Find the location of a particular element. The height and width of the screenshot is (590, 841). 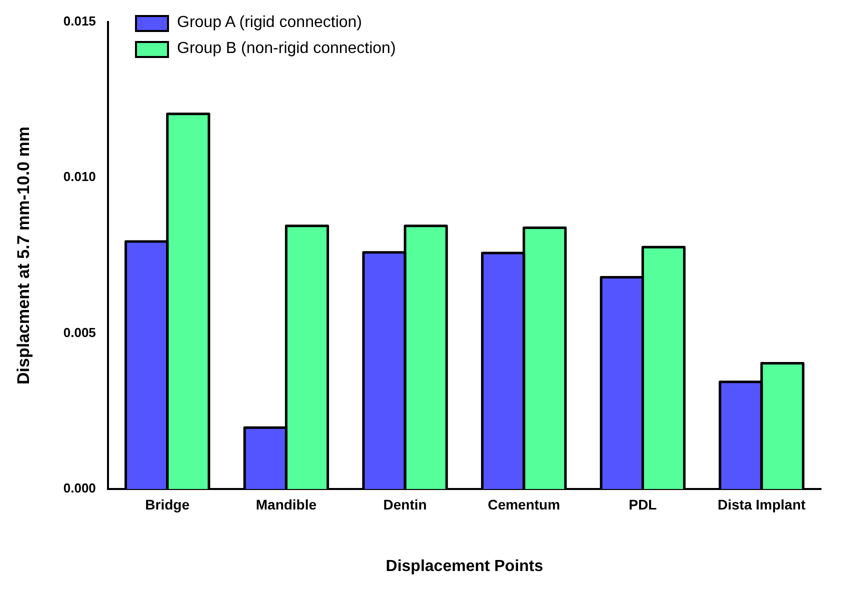

y-tick-label: 0.005 is located at coordinates (79, 332).